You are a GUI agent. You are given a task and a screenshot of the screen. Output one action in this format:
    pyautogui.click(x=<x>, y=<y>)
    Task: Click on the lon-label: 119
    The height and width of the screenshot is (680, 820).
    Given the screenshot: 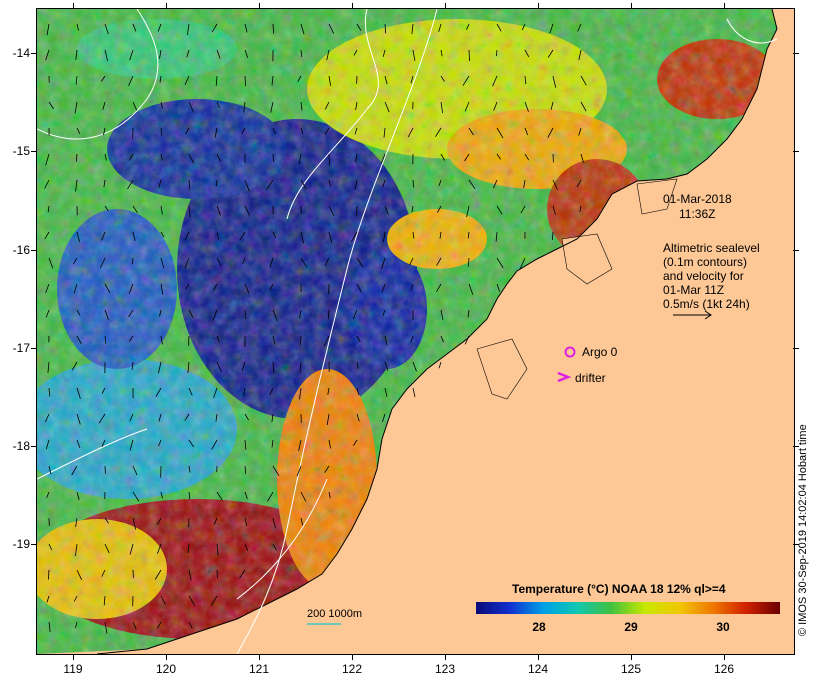 What is the action you would take?
    pyautogui.click(x=73, y=669)
    